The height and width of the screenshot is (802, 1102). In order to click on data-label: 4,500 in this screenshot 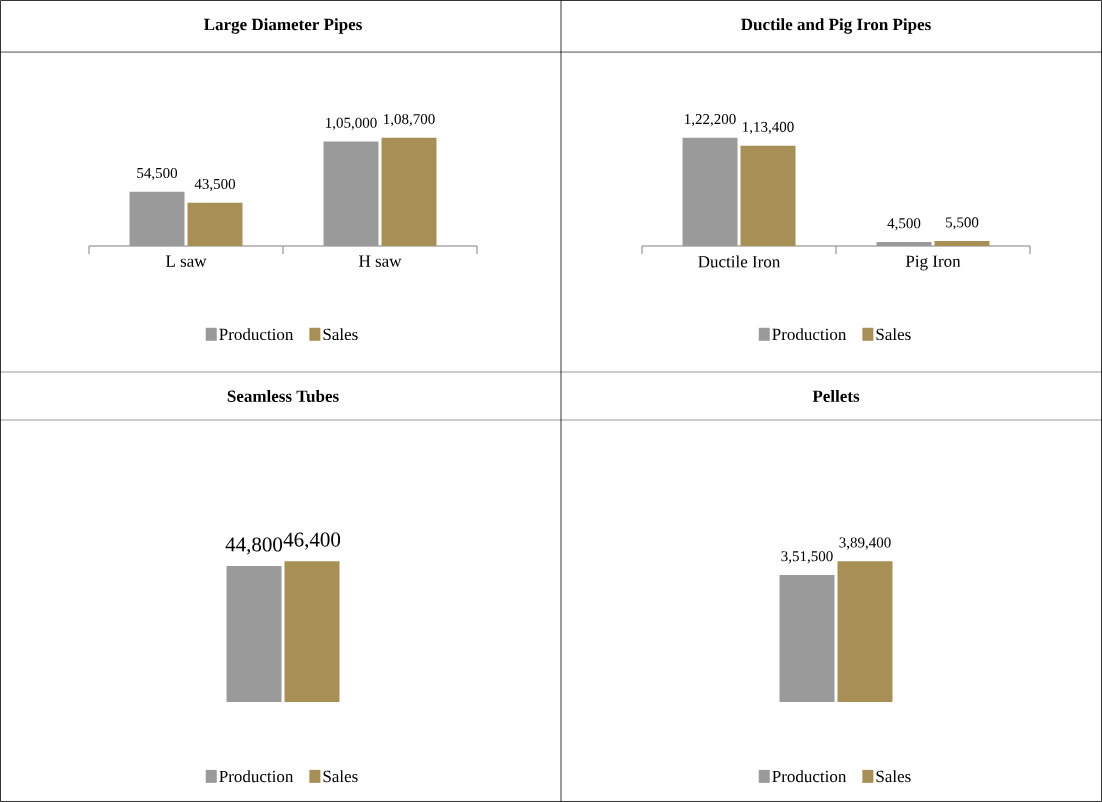, I will do `click(904, 224)`.